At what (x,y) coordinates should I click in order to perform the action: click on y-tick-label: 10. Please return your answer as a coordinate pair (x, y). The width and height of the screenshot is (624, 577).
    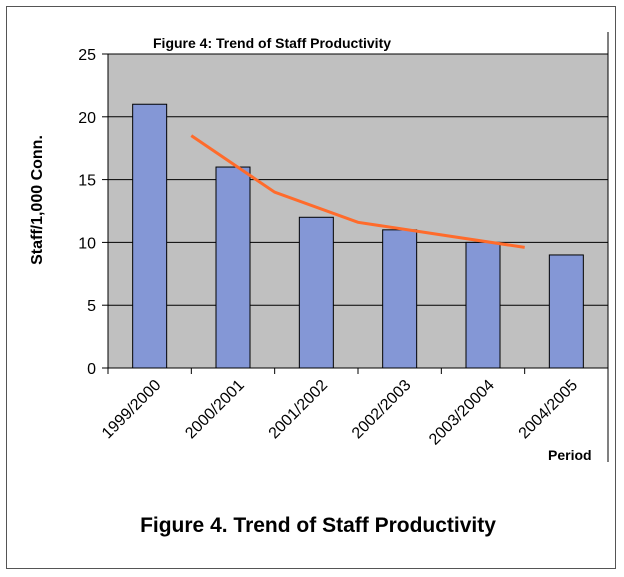
    Looking at the image, I should click on (87, 243).